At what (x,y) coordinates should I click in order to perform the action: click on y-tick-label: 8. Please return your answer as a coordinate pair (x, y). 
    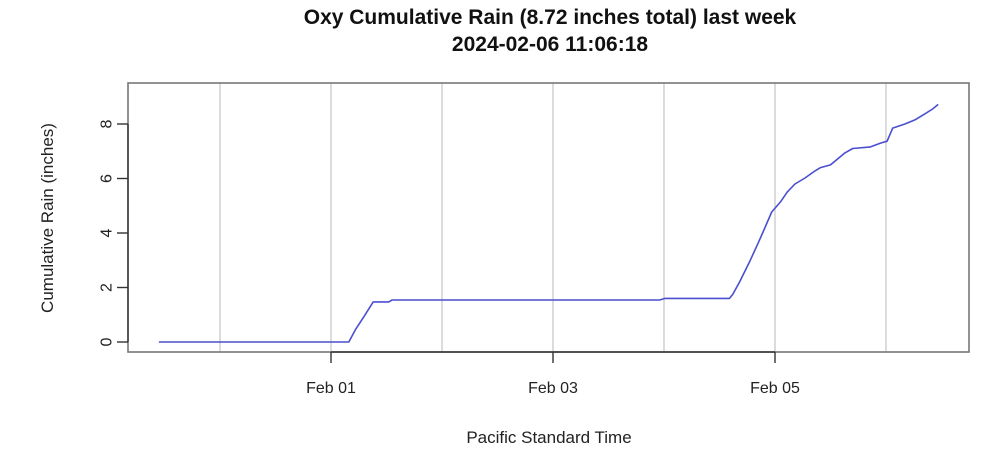
    Looking at the image, I should click on (107, 123).